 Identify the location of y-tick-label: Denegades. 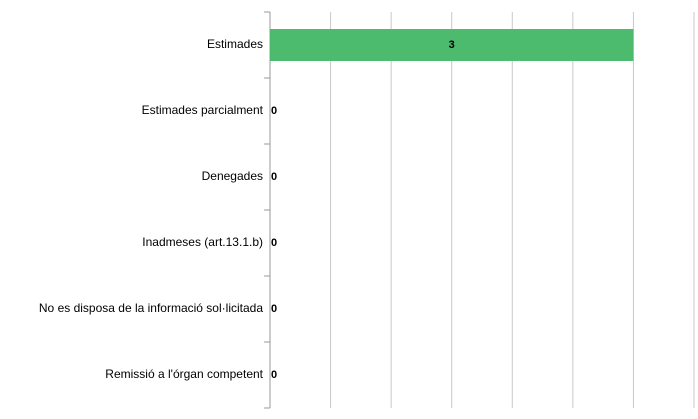
(232, 176).